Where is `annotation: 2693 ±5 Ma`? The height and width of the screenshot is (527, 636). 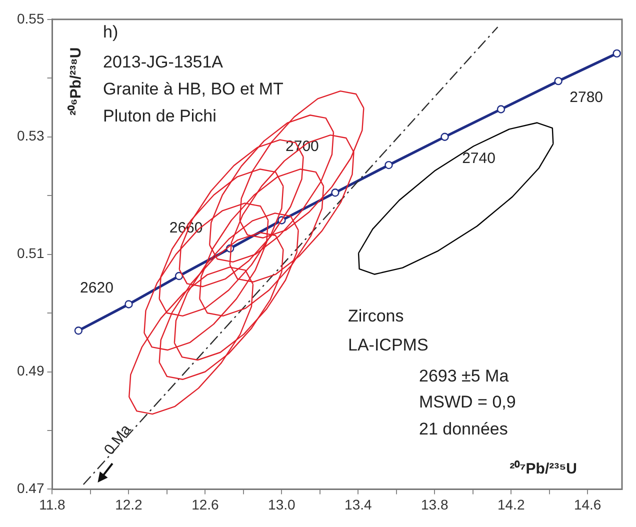
annotation: 2693 ±5 Ma is located at coordinates (464, 376).